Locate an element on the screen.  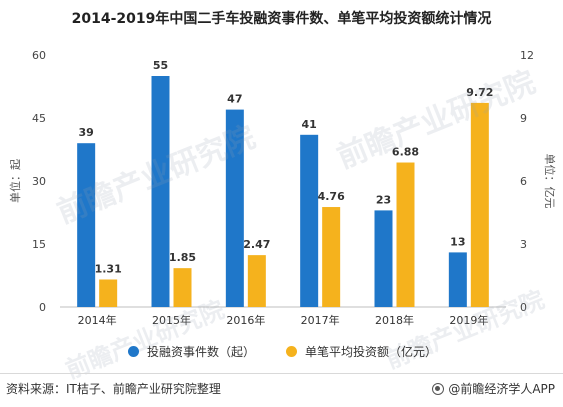
source-note: 资料来源：IT桔子、前瞻产业研究院整理 is located at coordinates (113, 389).